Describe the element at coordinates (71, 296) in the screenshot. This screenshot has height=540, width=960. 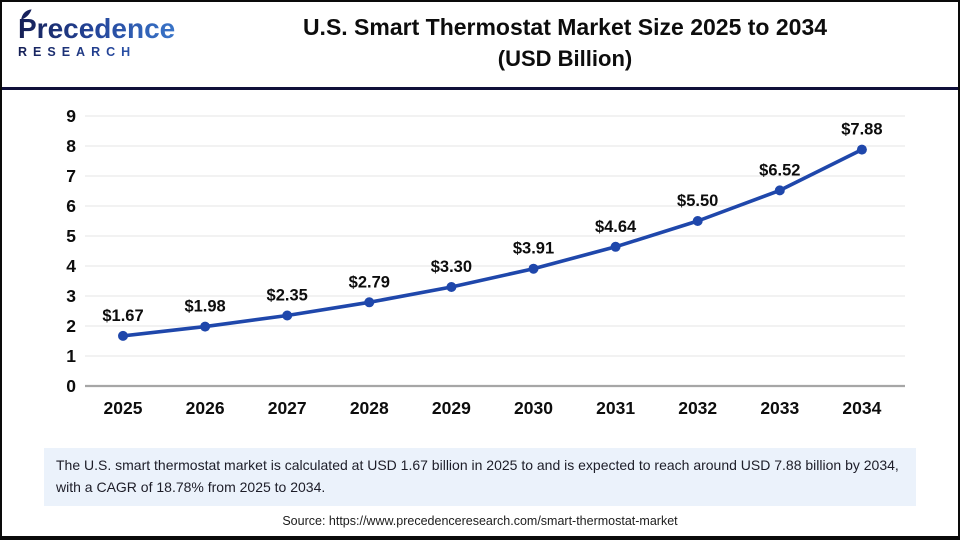
I see `y-tick-label: 3` at that location.